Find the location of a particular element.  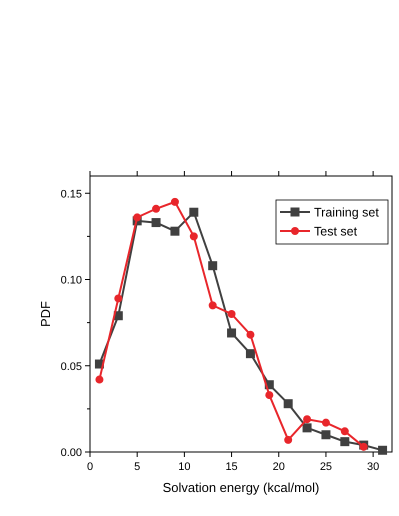

x-tick-label: 25 is located at coordinates (326, 467).